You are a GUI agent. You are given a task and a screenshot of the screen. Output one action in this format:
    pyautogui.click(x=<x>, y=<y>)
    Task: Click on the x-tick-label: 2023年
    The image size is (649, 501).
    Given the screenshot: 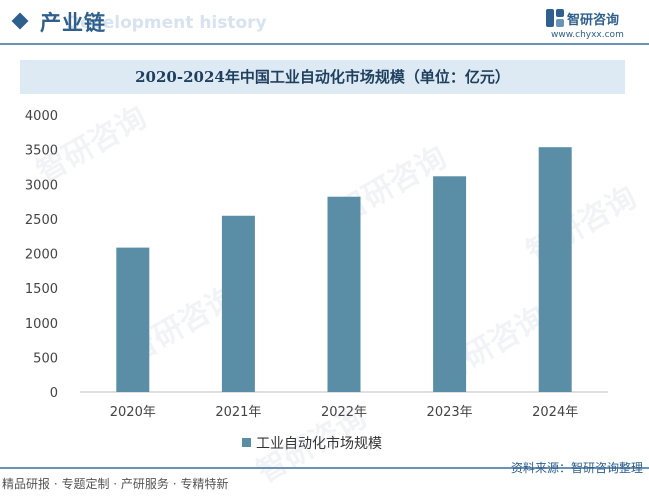 What is the action you would take?
    pyautogui.click(x=450, y=412)
    